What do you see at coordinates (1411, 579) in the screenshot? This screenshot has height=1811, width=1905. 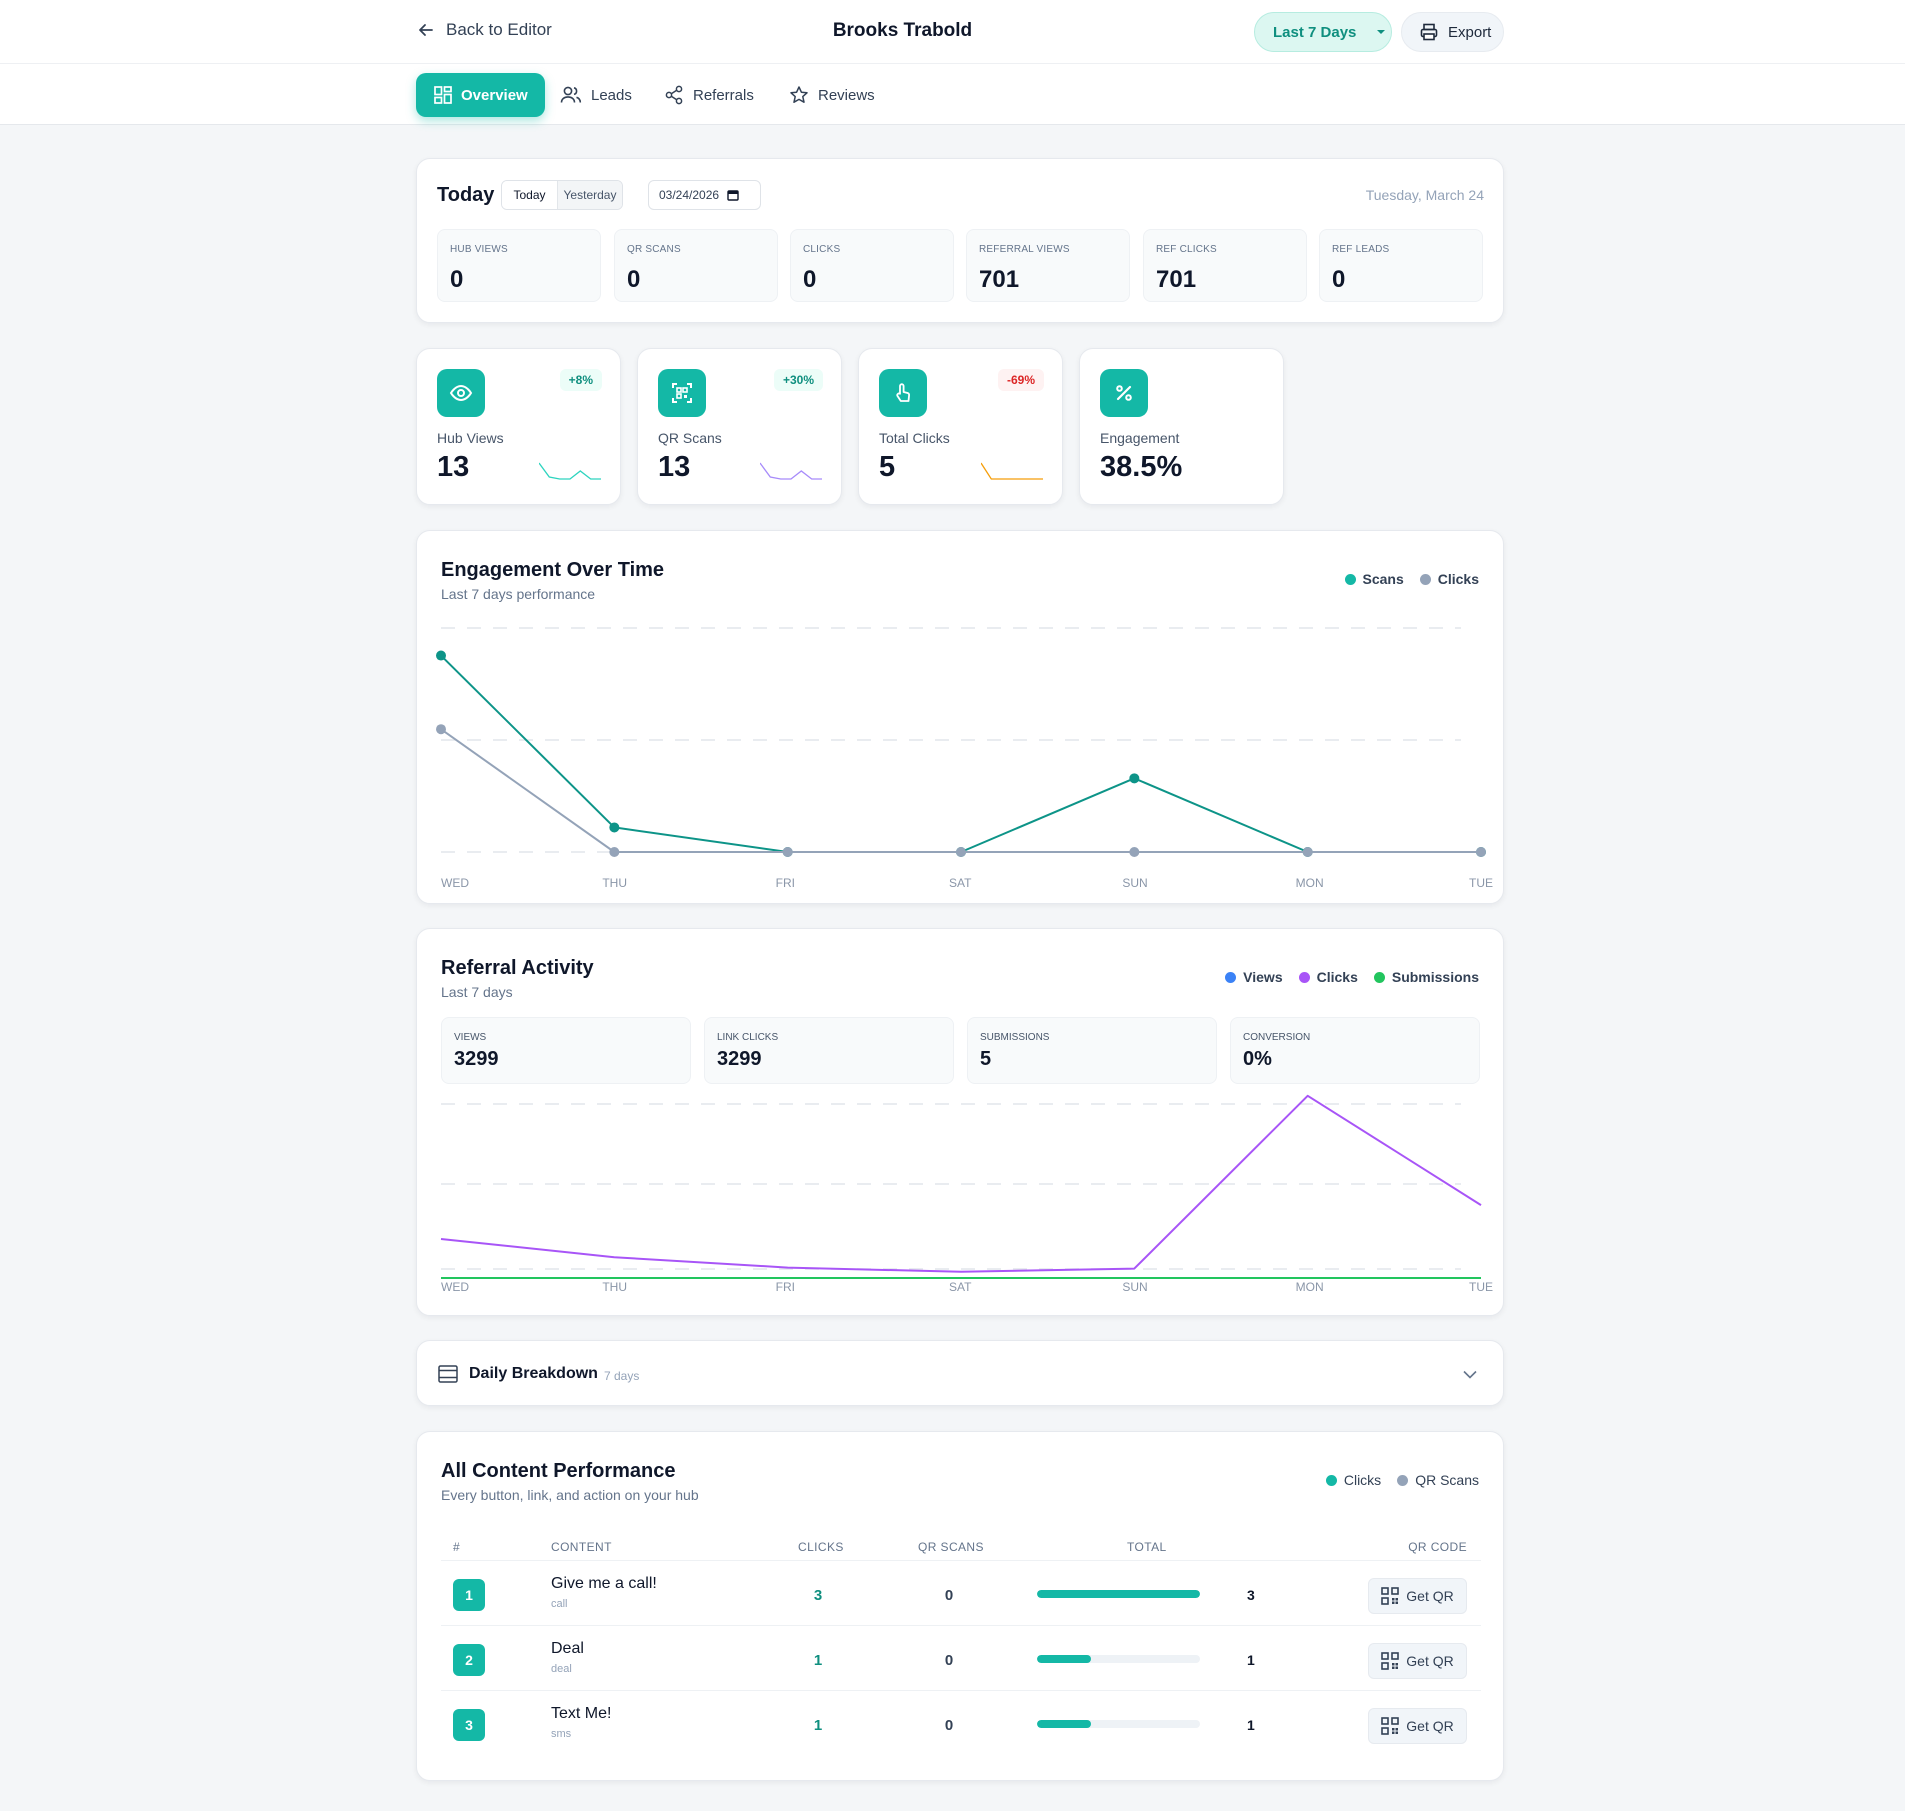 I see `chart-legend: Scans Clicks` at bounding box center [1411, 579].